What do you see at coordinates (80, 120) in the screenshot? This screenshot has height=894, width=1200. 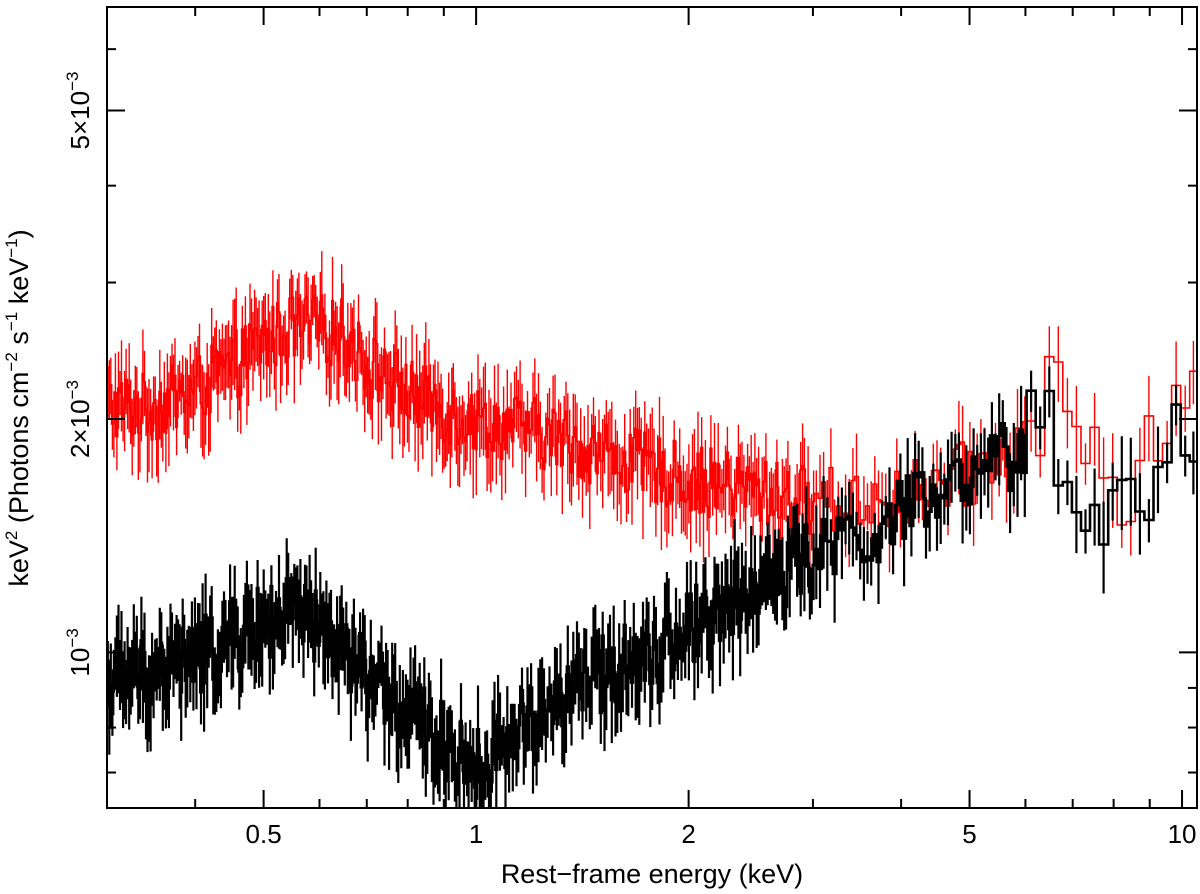 I see `y-tick-mant: 5×10` at bounding box center [80, 120].